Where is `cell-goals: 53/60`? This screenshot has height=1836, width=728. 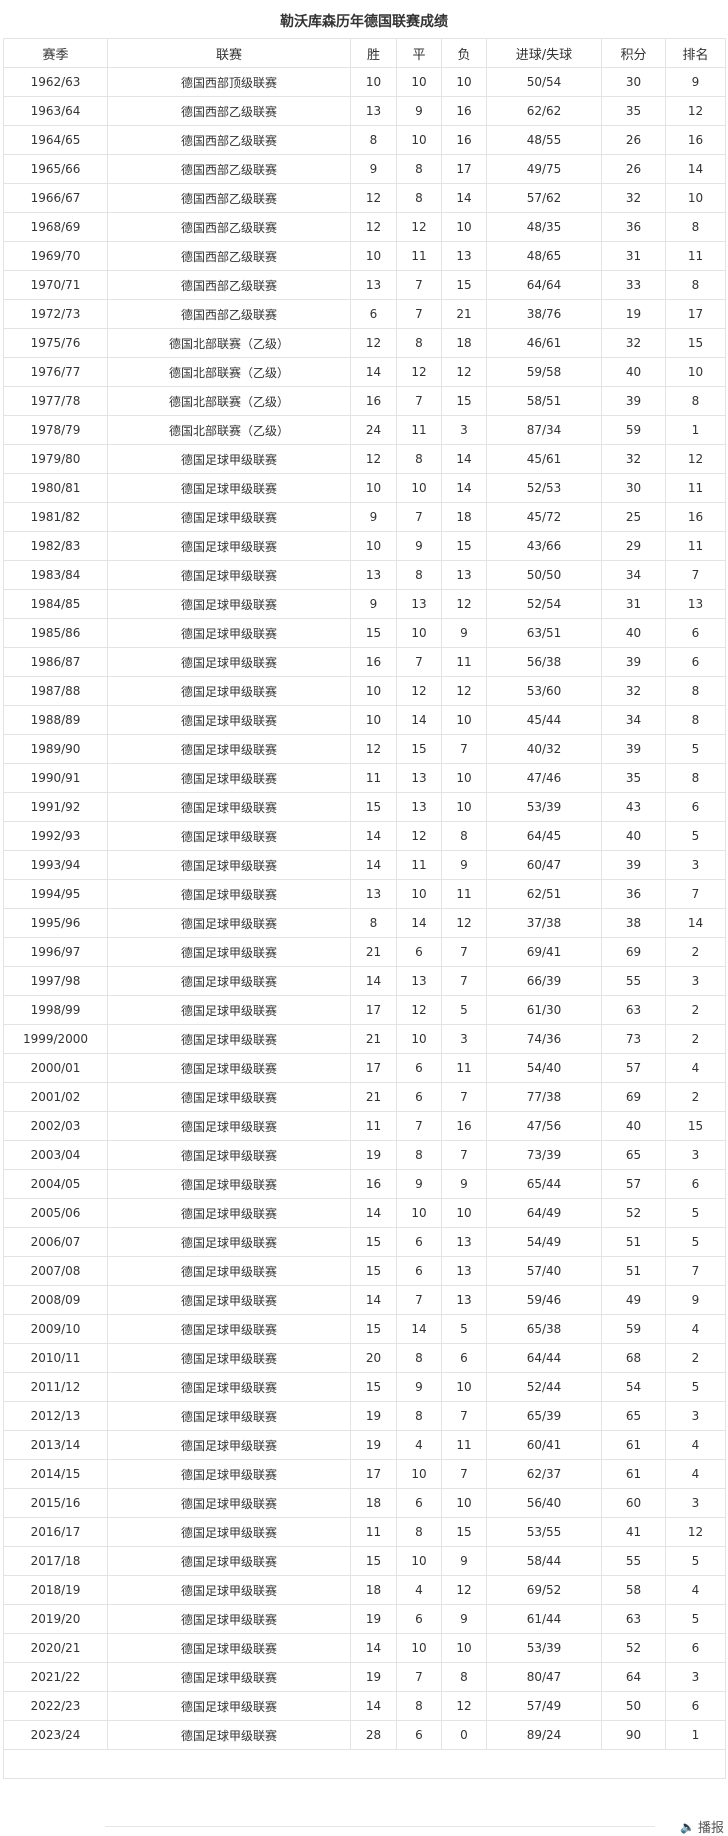
cell-goals: 53/60 is located at coordinates (544, 691).